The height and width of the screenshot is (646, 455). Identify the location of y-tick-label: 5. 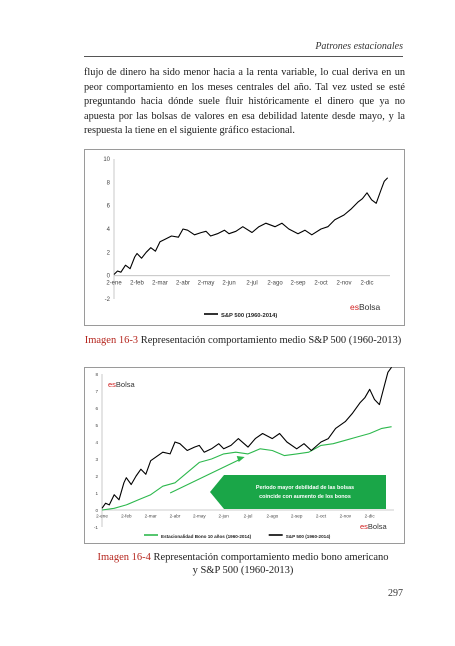
(96, 425).